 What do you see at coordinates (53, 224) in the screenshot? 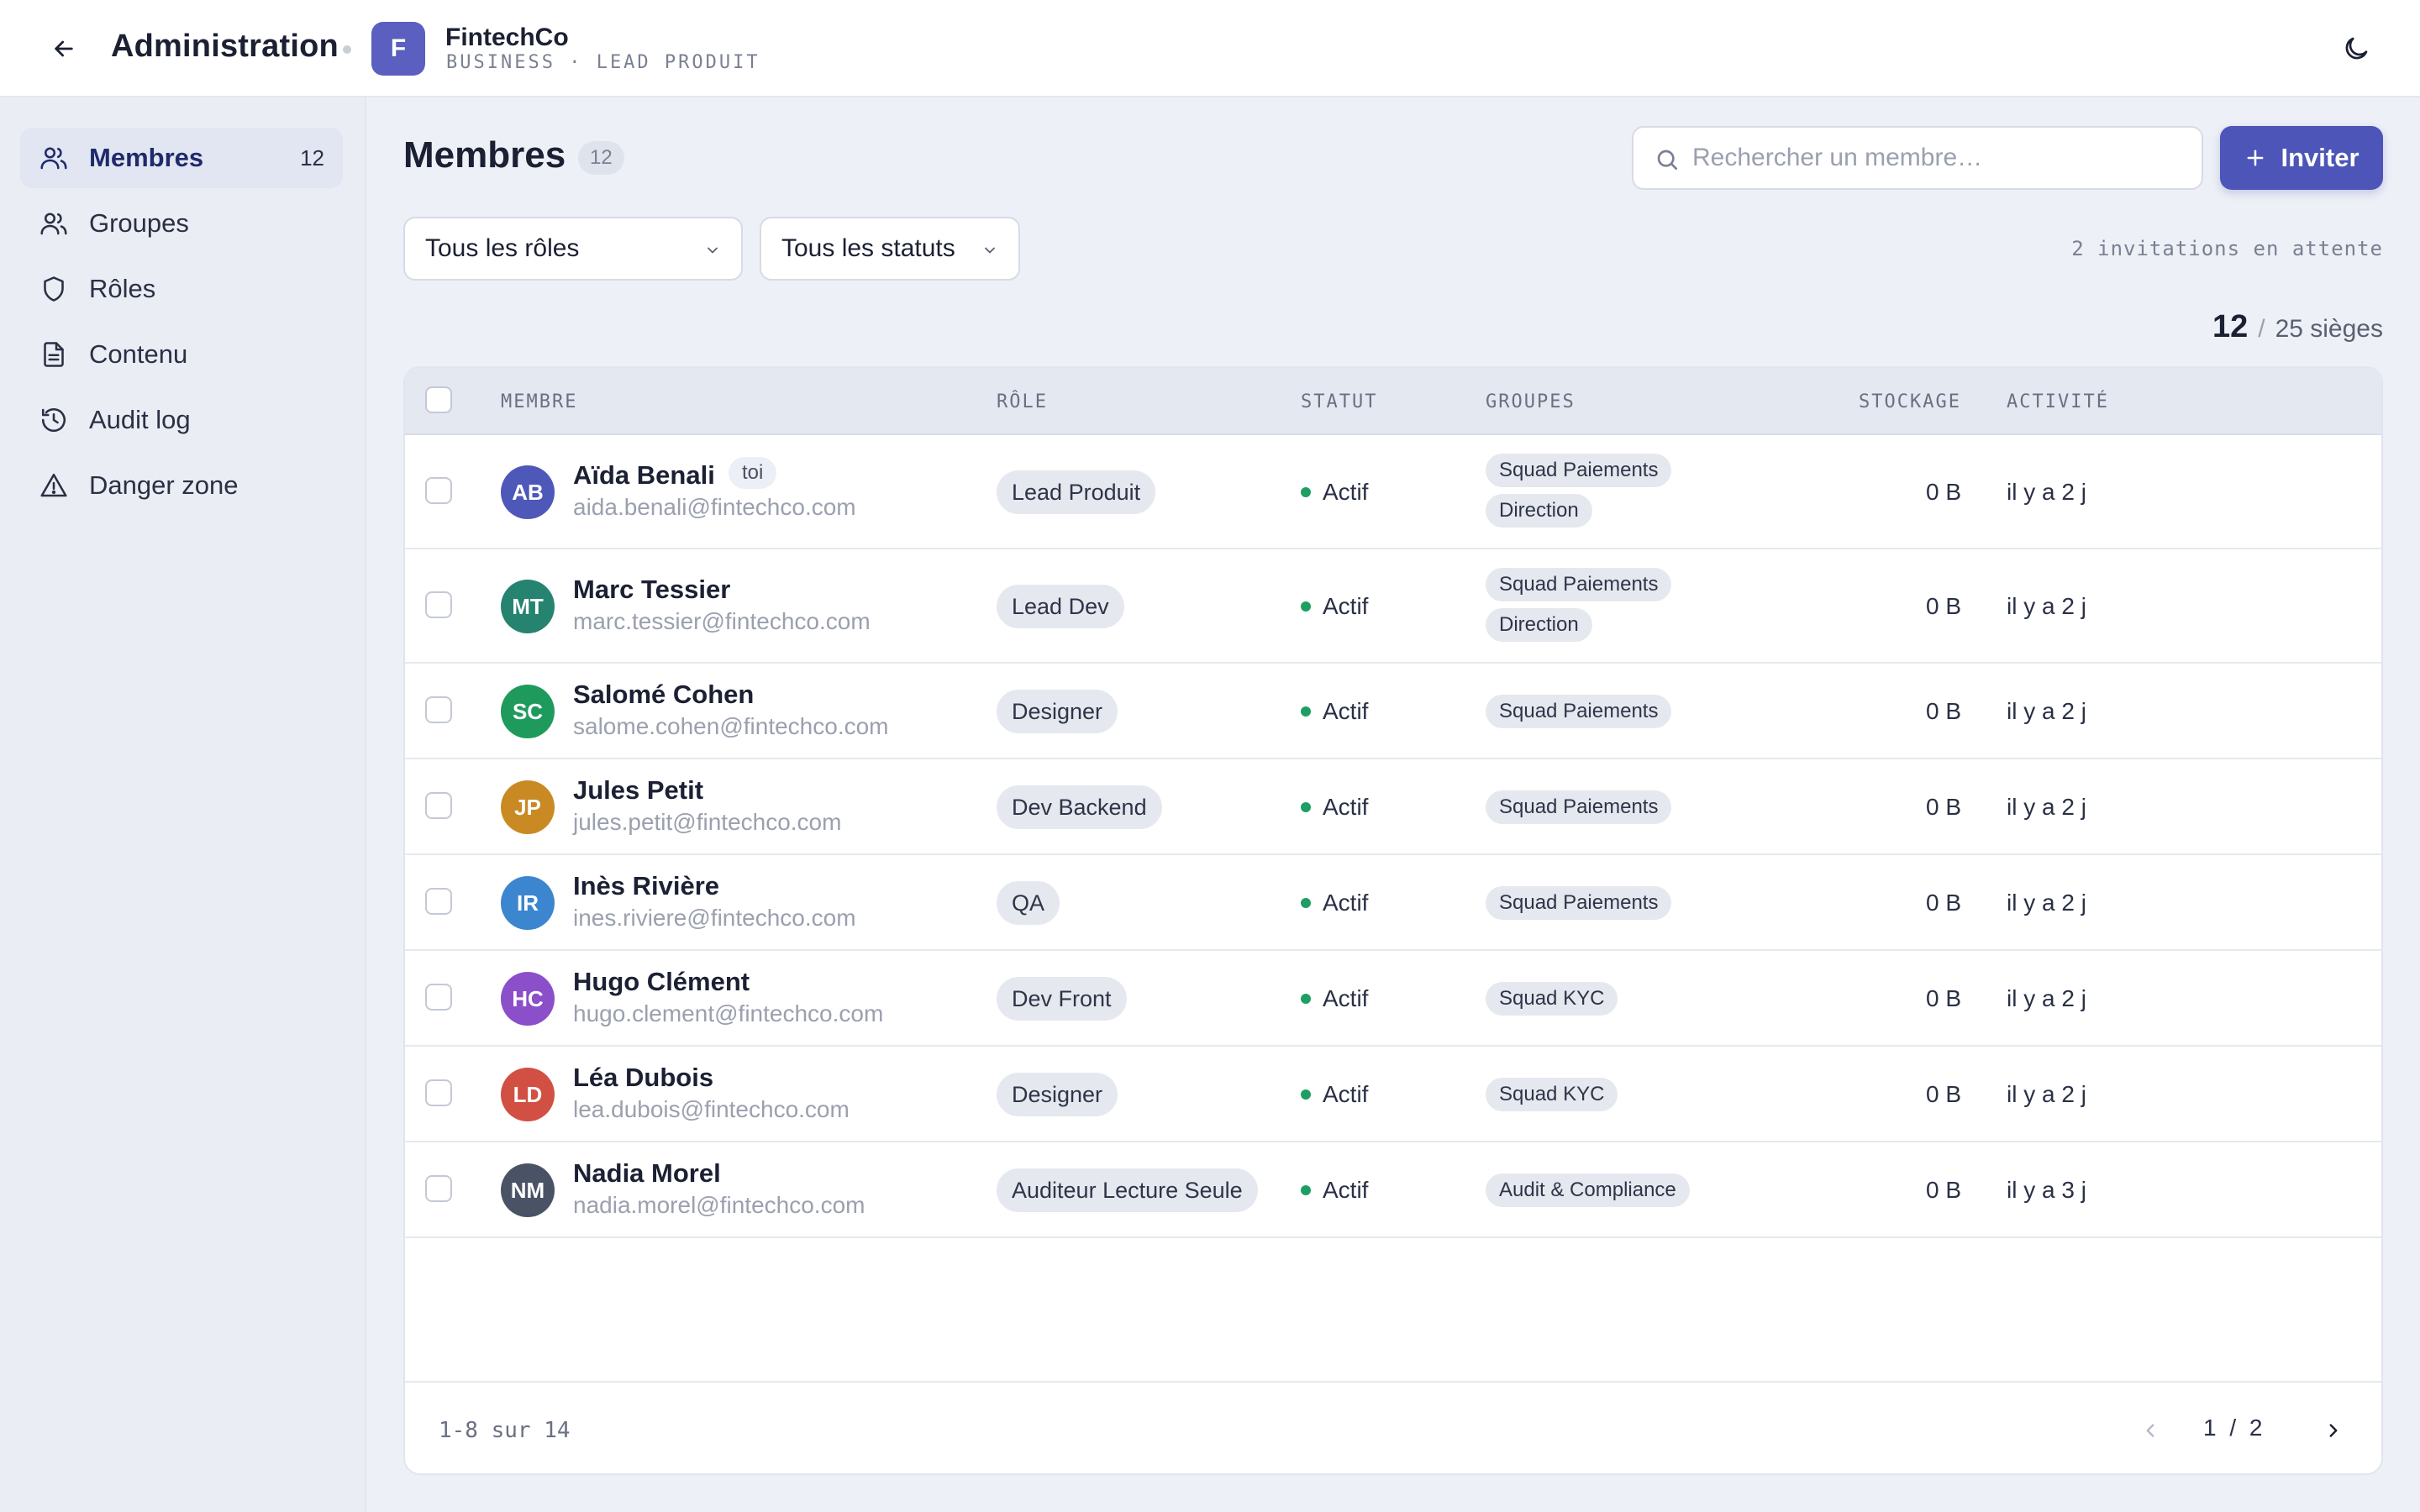
I see `group-icon` at bounding box center [53, 224].